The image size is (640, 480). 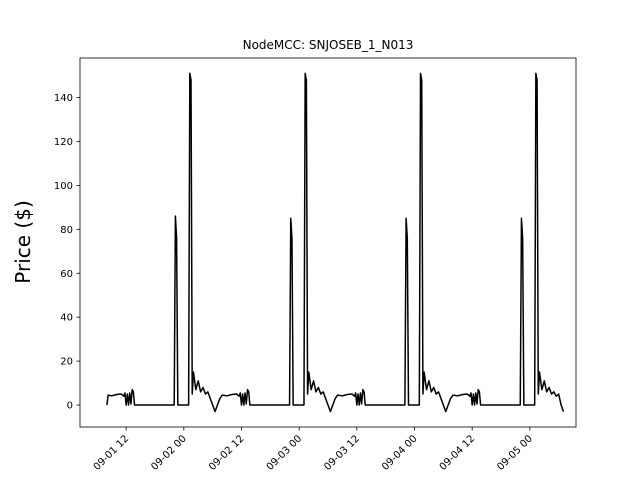 What do you see at coordinates (328, 45) in the screenshot?
I see `chart-title: NodeMCC: SNJOSEB_1_N013` at bounding box center [328, 45].